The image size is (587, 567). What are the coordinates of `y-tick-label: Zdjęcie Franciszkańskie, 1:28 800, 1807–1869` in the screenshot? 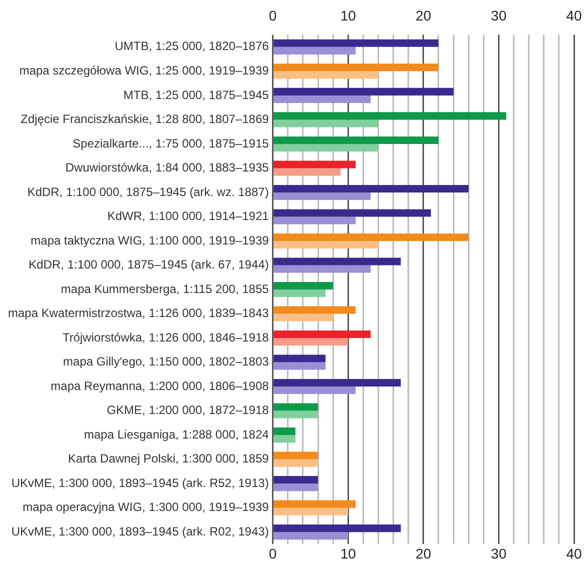 It's located at (145, 119).